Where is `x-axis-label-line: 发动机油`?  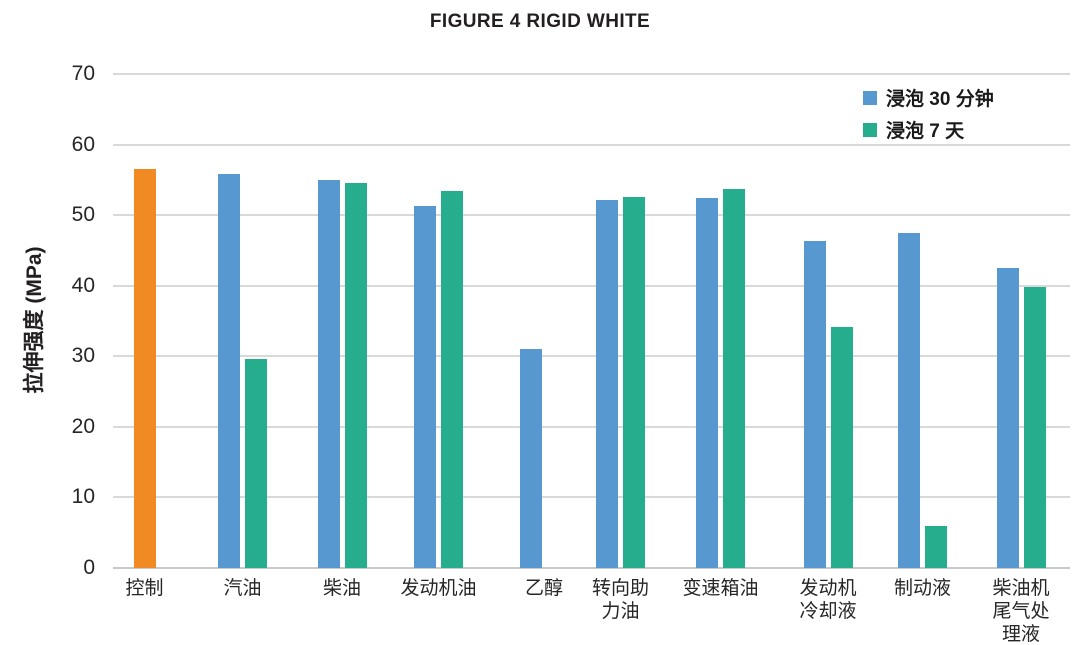 x-axis-label-line: 发动机油 is located at coordinates (438, 588).